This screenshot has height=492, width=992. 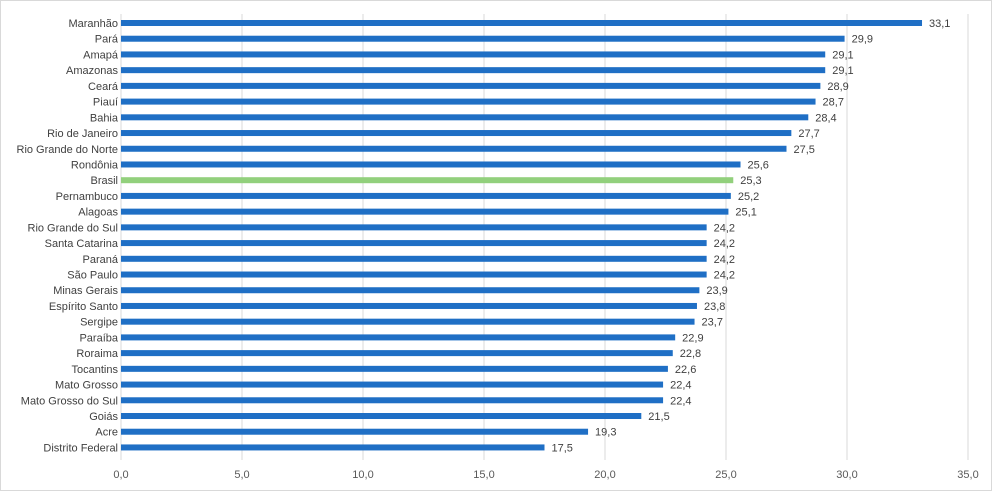 I want to click on value-label: 21,5, so click(x=658, y=417).